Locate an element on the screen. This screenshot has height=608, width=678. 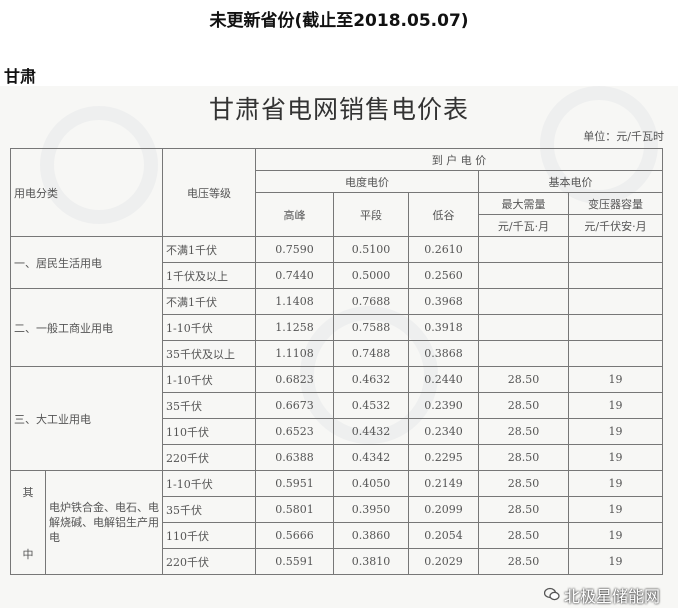
flat-price-cell: 0.4432 is located at coordinates (371, 431).